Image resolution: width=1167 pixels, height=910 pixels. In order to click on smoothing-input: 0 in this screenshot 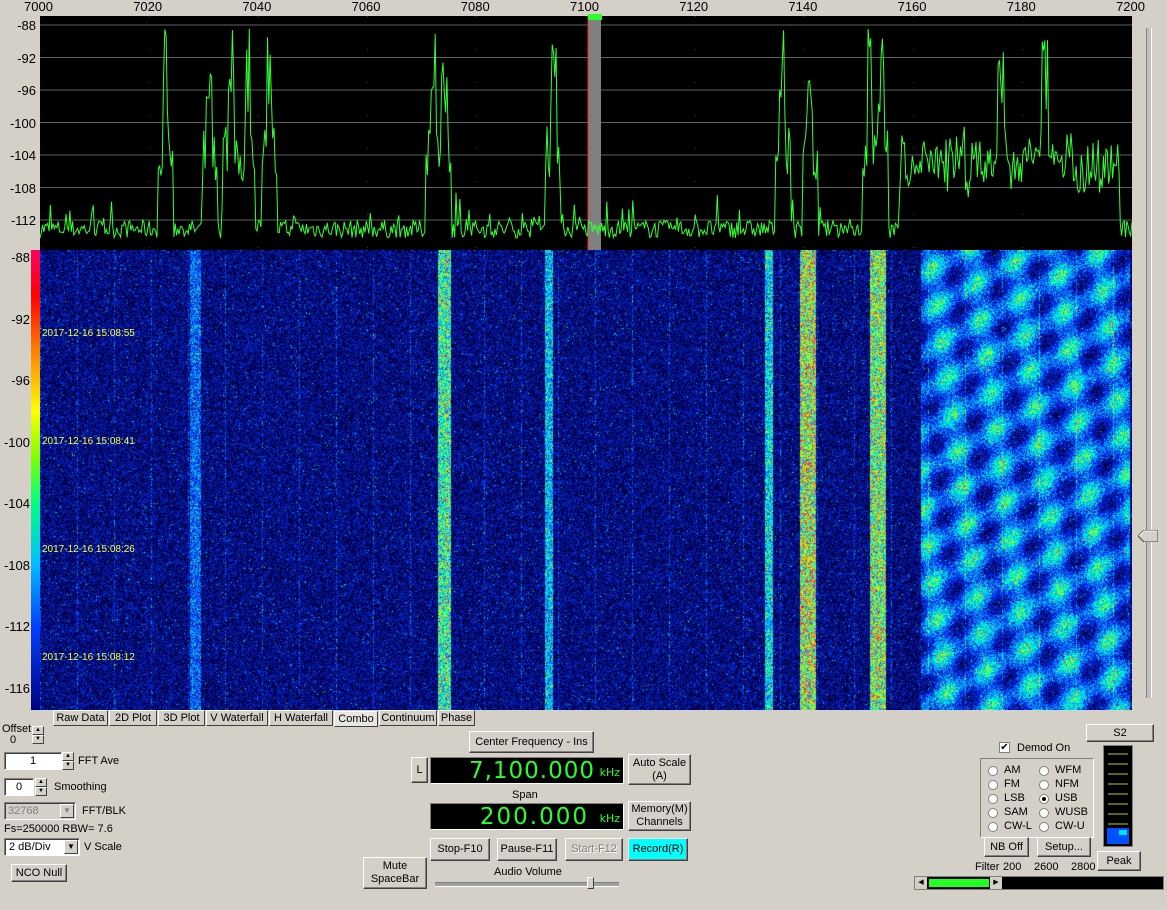, I will do `click(19, 787)`.